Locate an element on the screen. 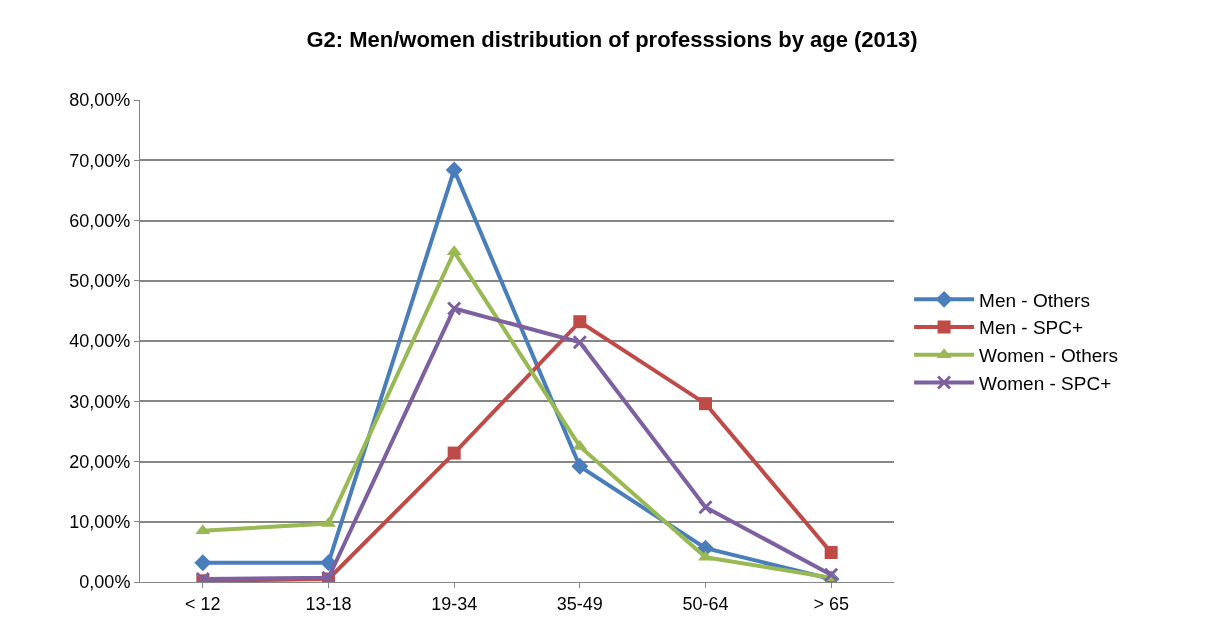 This screenshot has width=1224, height=632. y-tick-label: 50,00% is located at coordinates (100, 281).